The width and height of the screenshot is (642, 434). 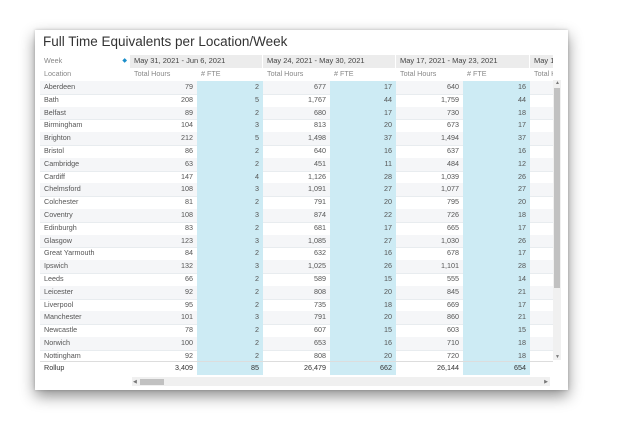 What do you see at coordinates (496, 279) in the screenshot?
I see `fte-cell: 14` at bounding box center [496, 279].